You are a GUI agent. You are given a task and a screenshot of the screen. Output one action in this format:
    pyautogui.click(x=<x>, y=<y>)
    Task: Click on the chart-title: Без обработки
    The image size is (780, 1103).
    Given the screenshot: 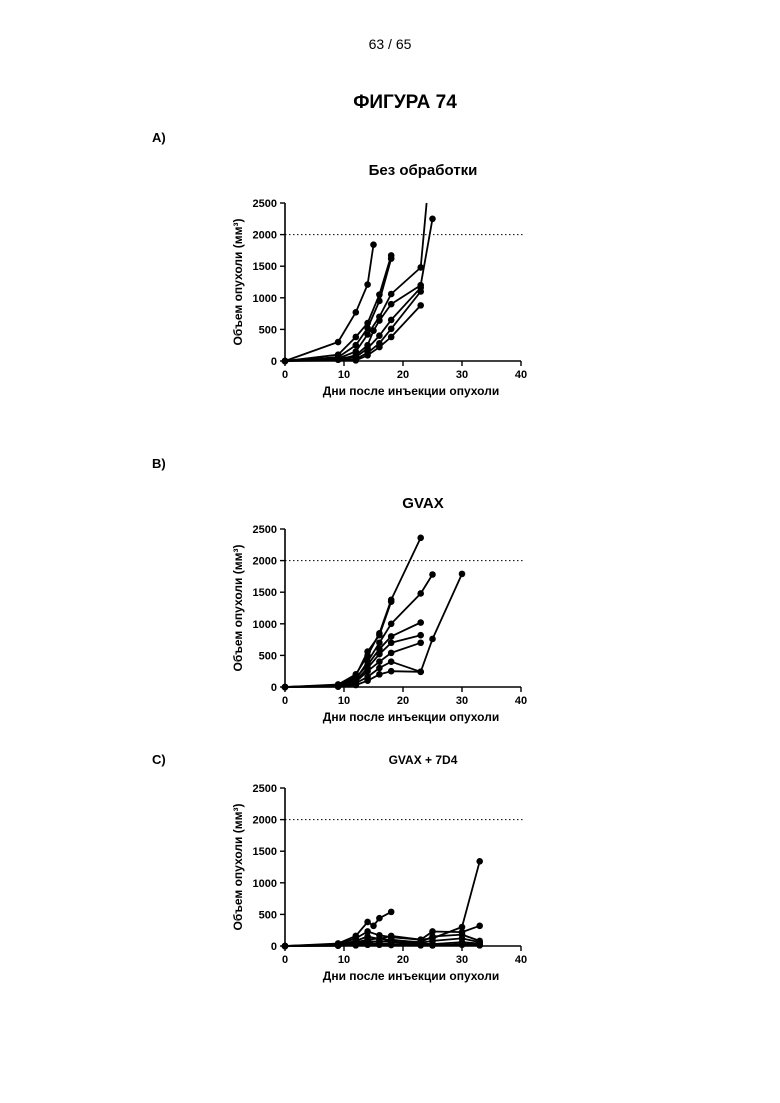 What is the action you would take?
    pyautogui.click(x=423, y=170)
    